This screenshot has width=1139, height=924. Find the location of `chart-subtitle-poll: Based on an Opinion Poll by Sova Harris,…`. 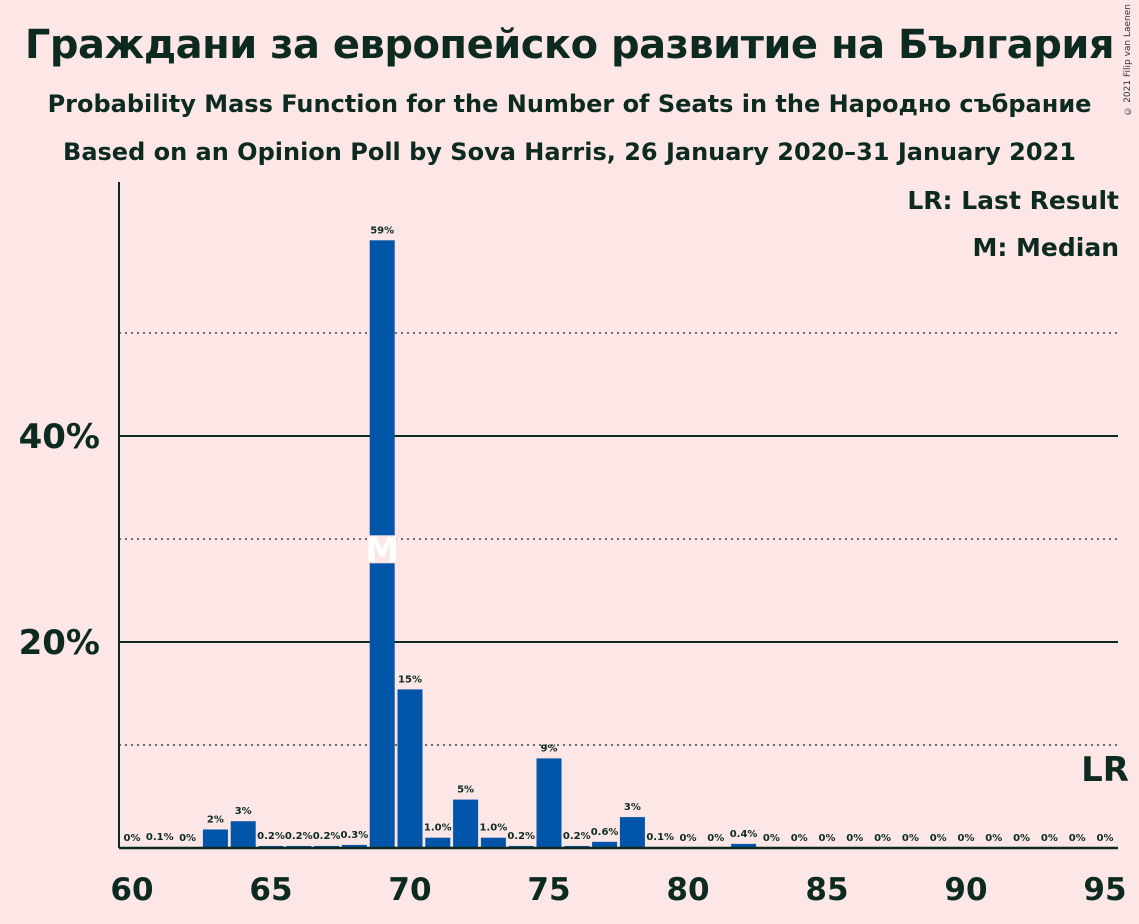

chart-subtitle-poll: Based on an Opinion Poll by Sova Harris,… is located at coordinates (569, 152).